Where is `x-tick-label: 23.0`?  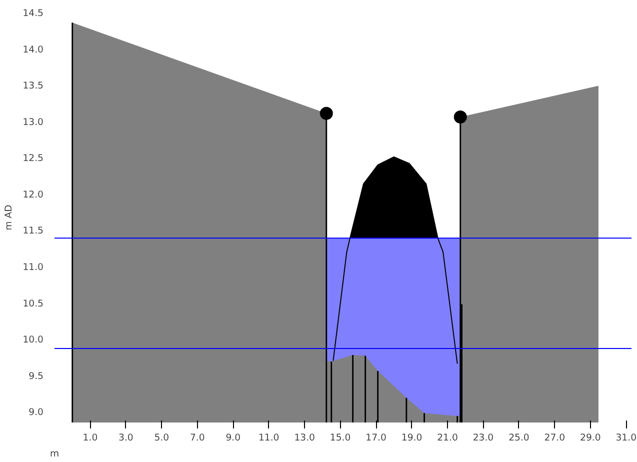
x-tick-label: 23.0 is located at coordinates (483, 438).